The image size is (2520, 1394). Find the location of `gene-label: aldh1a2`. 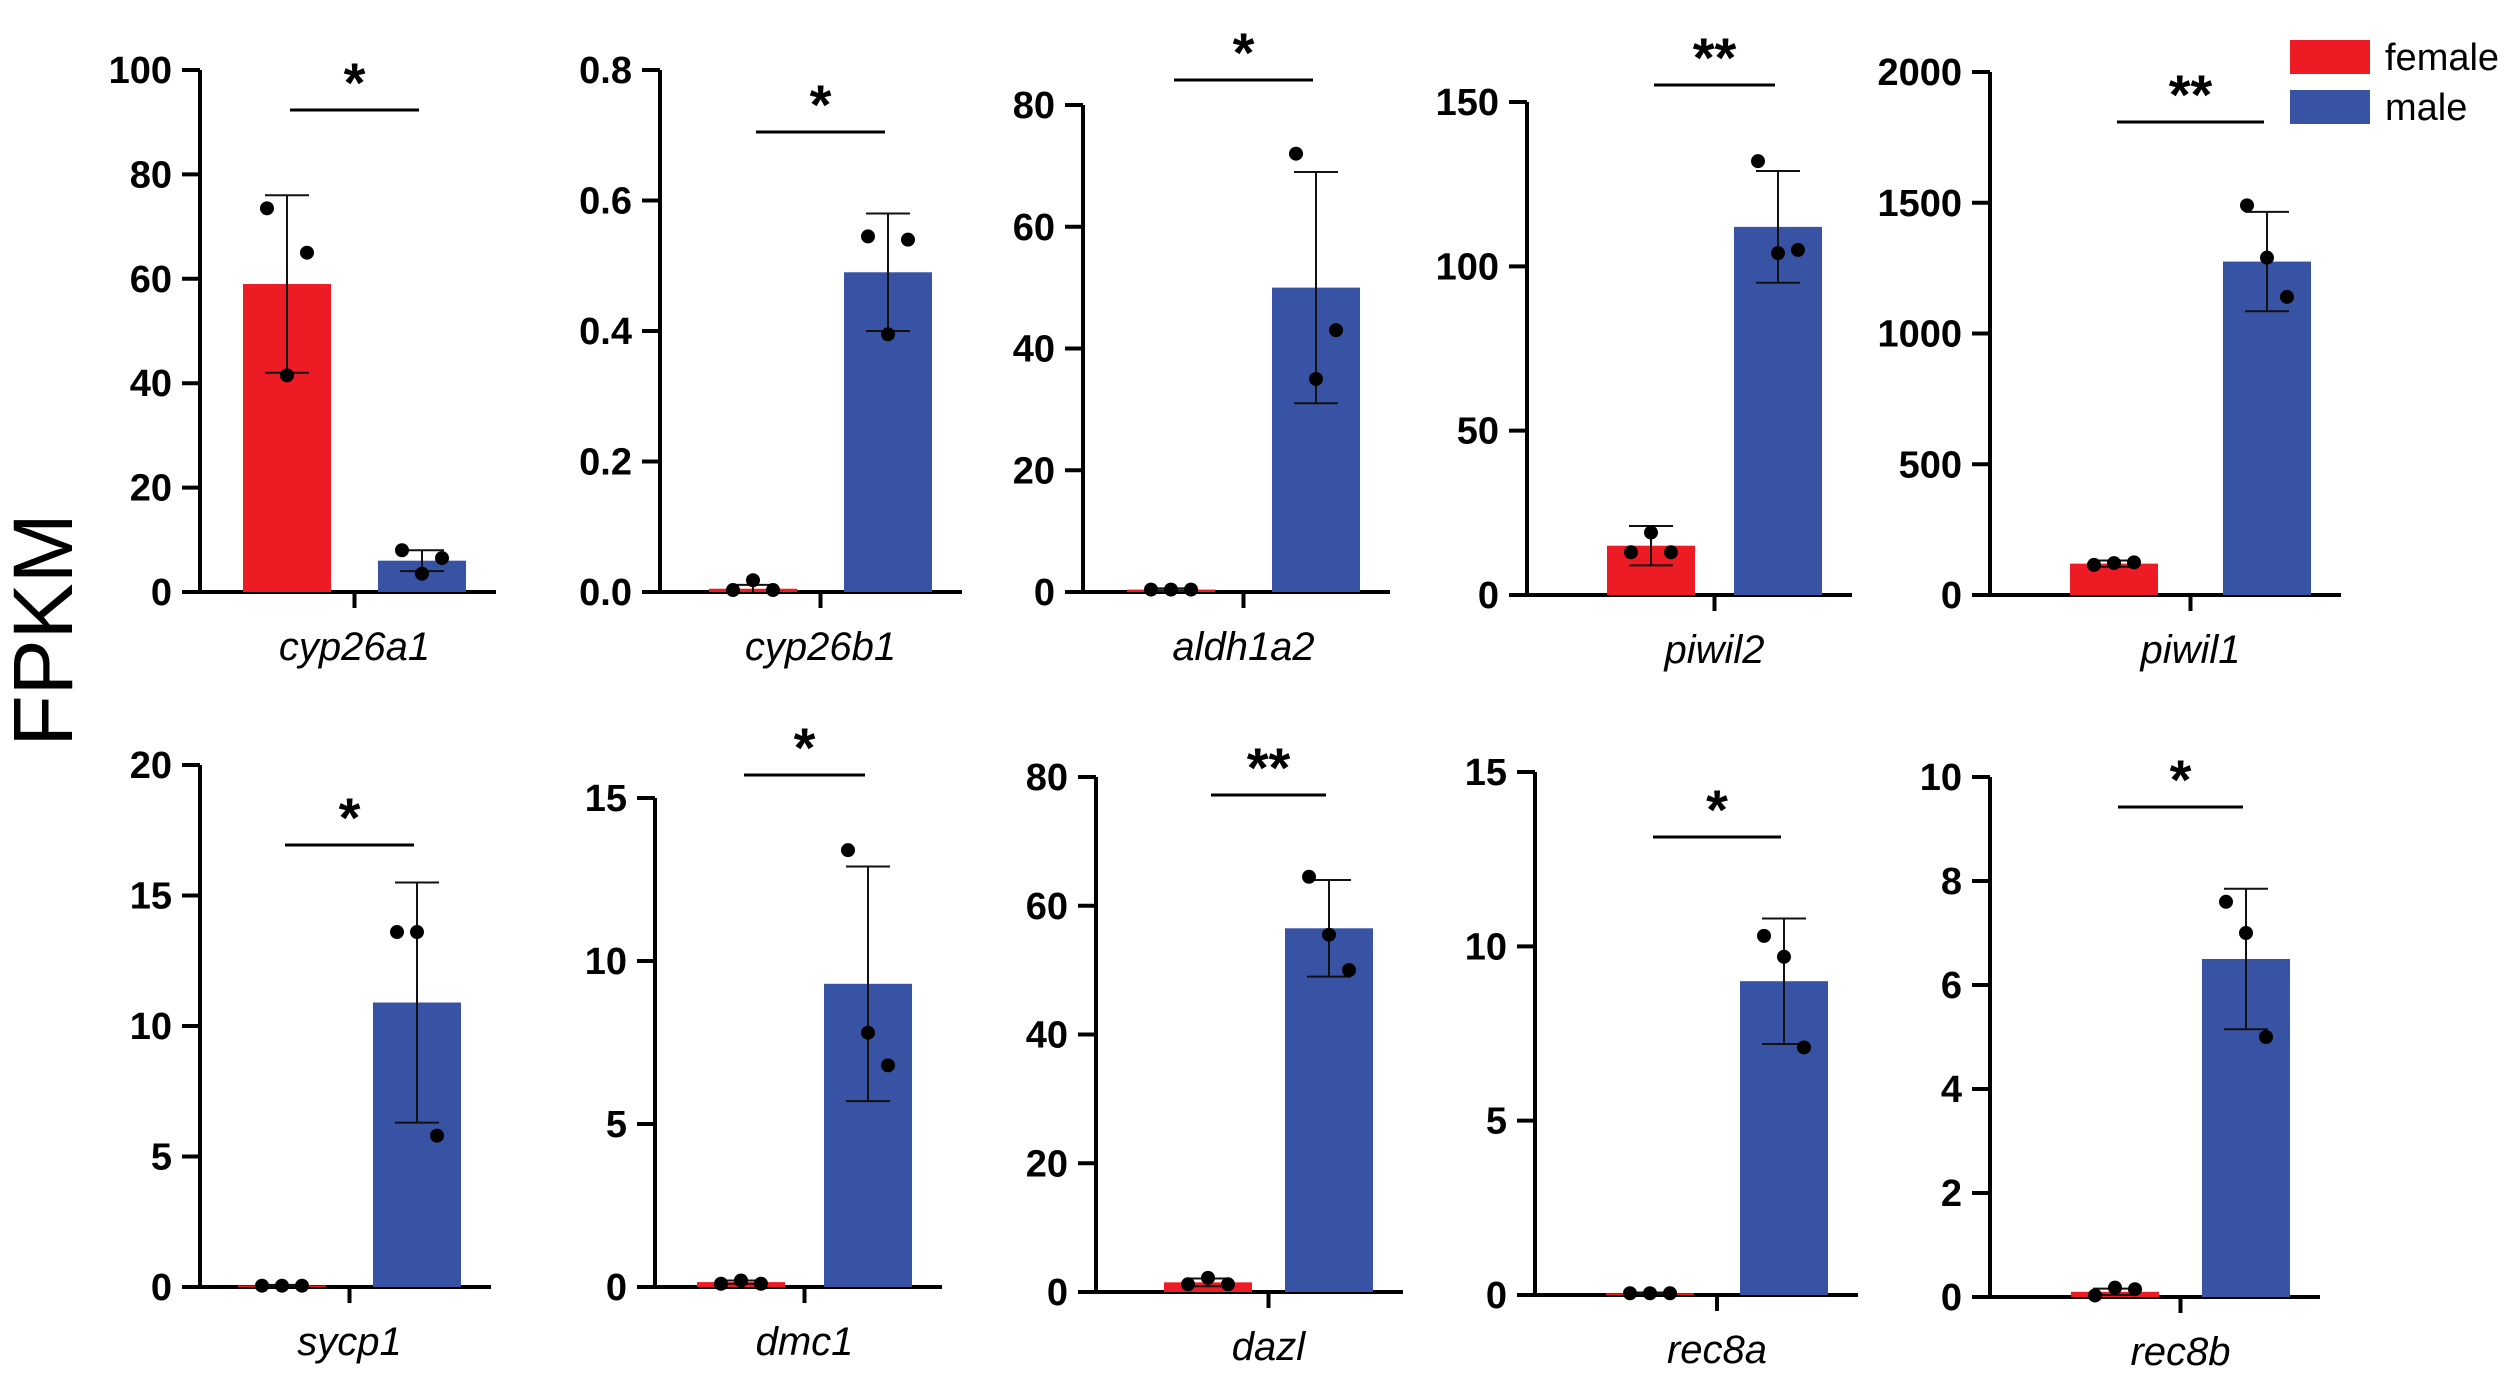

gene-label: aldh1a2 is located at coordinates (1243, 647).